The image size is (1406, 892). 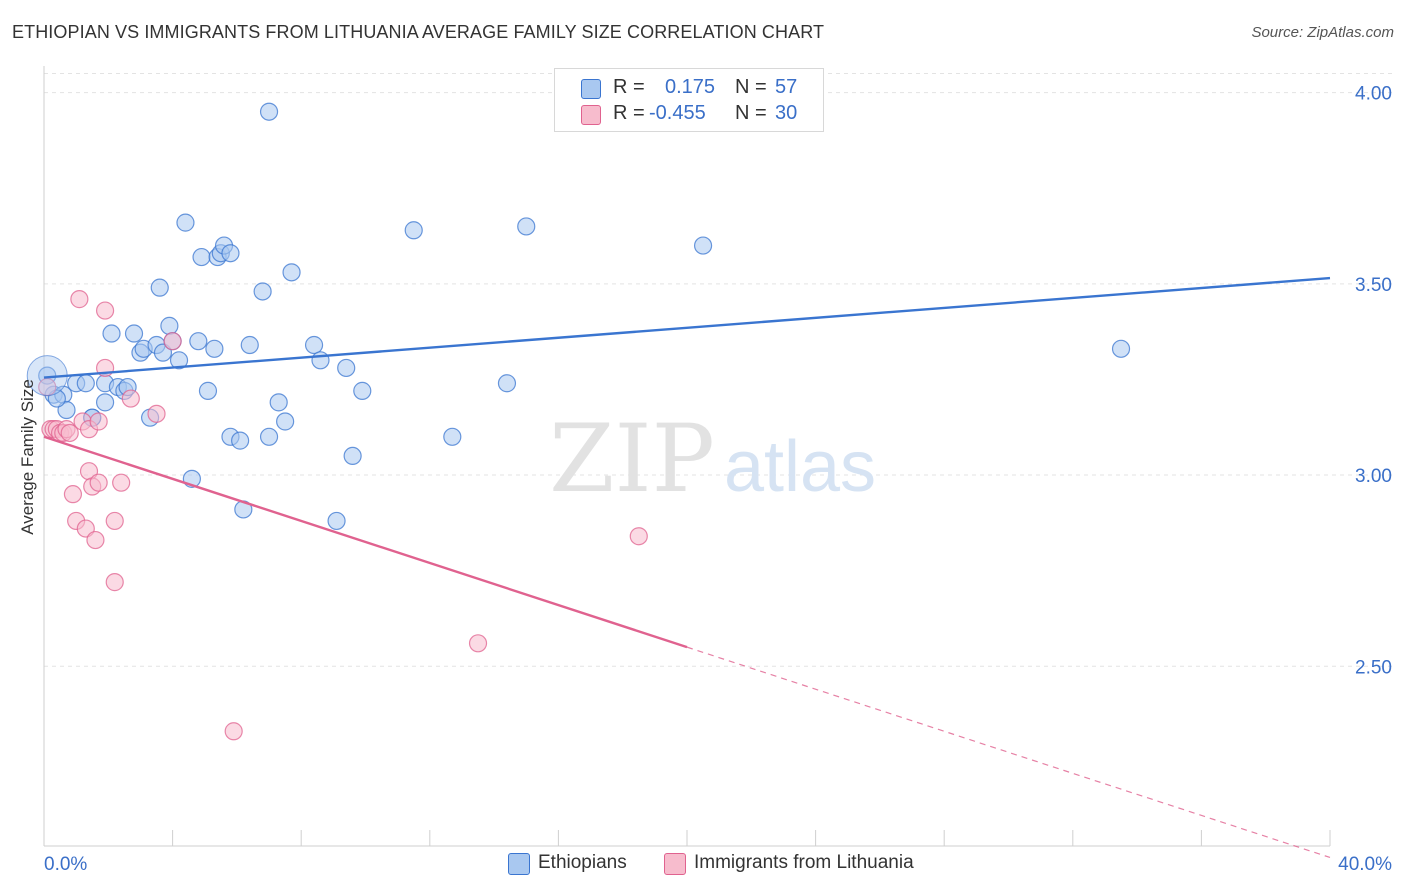 What do you see at coordinates (27, 457) in the screenshot?
I see `y-axis-label: Average Family Size` at bounding box center [27, 457].